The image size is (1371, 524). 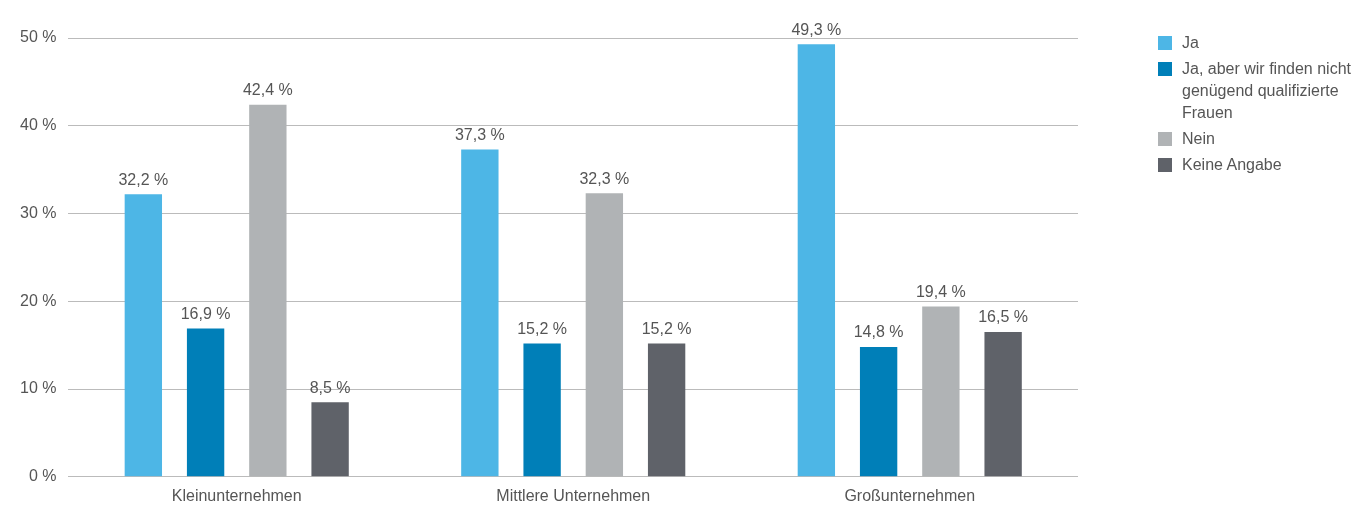 I want to click on y-tick-label: 0 %, so click(x=42, y=476).